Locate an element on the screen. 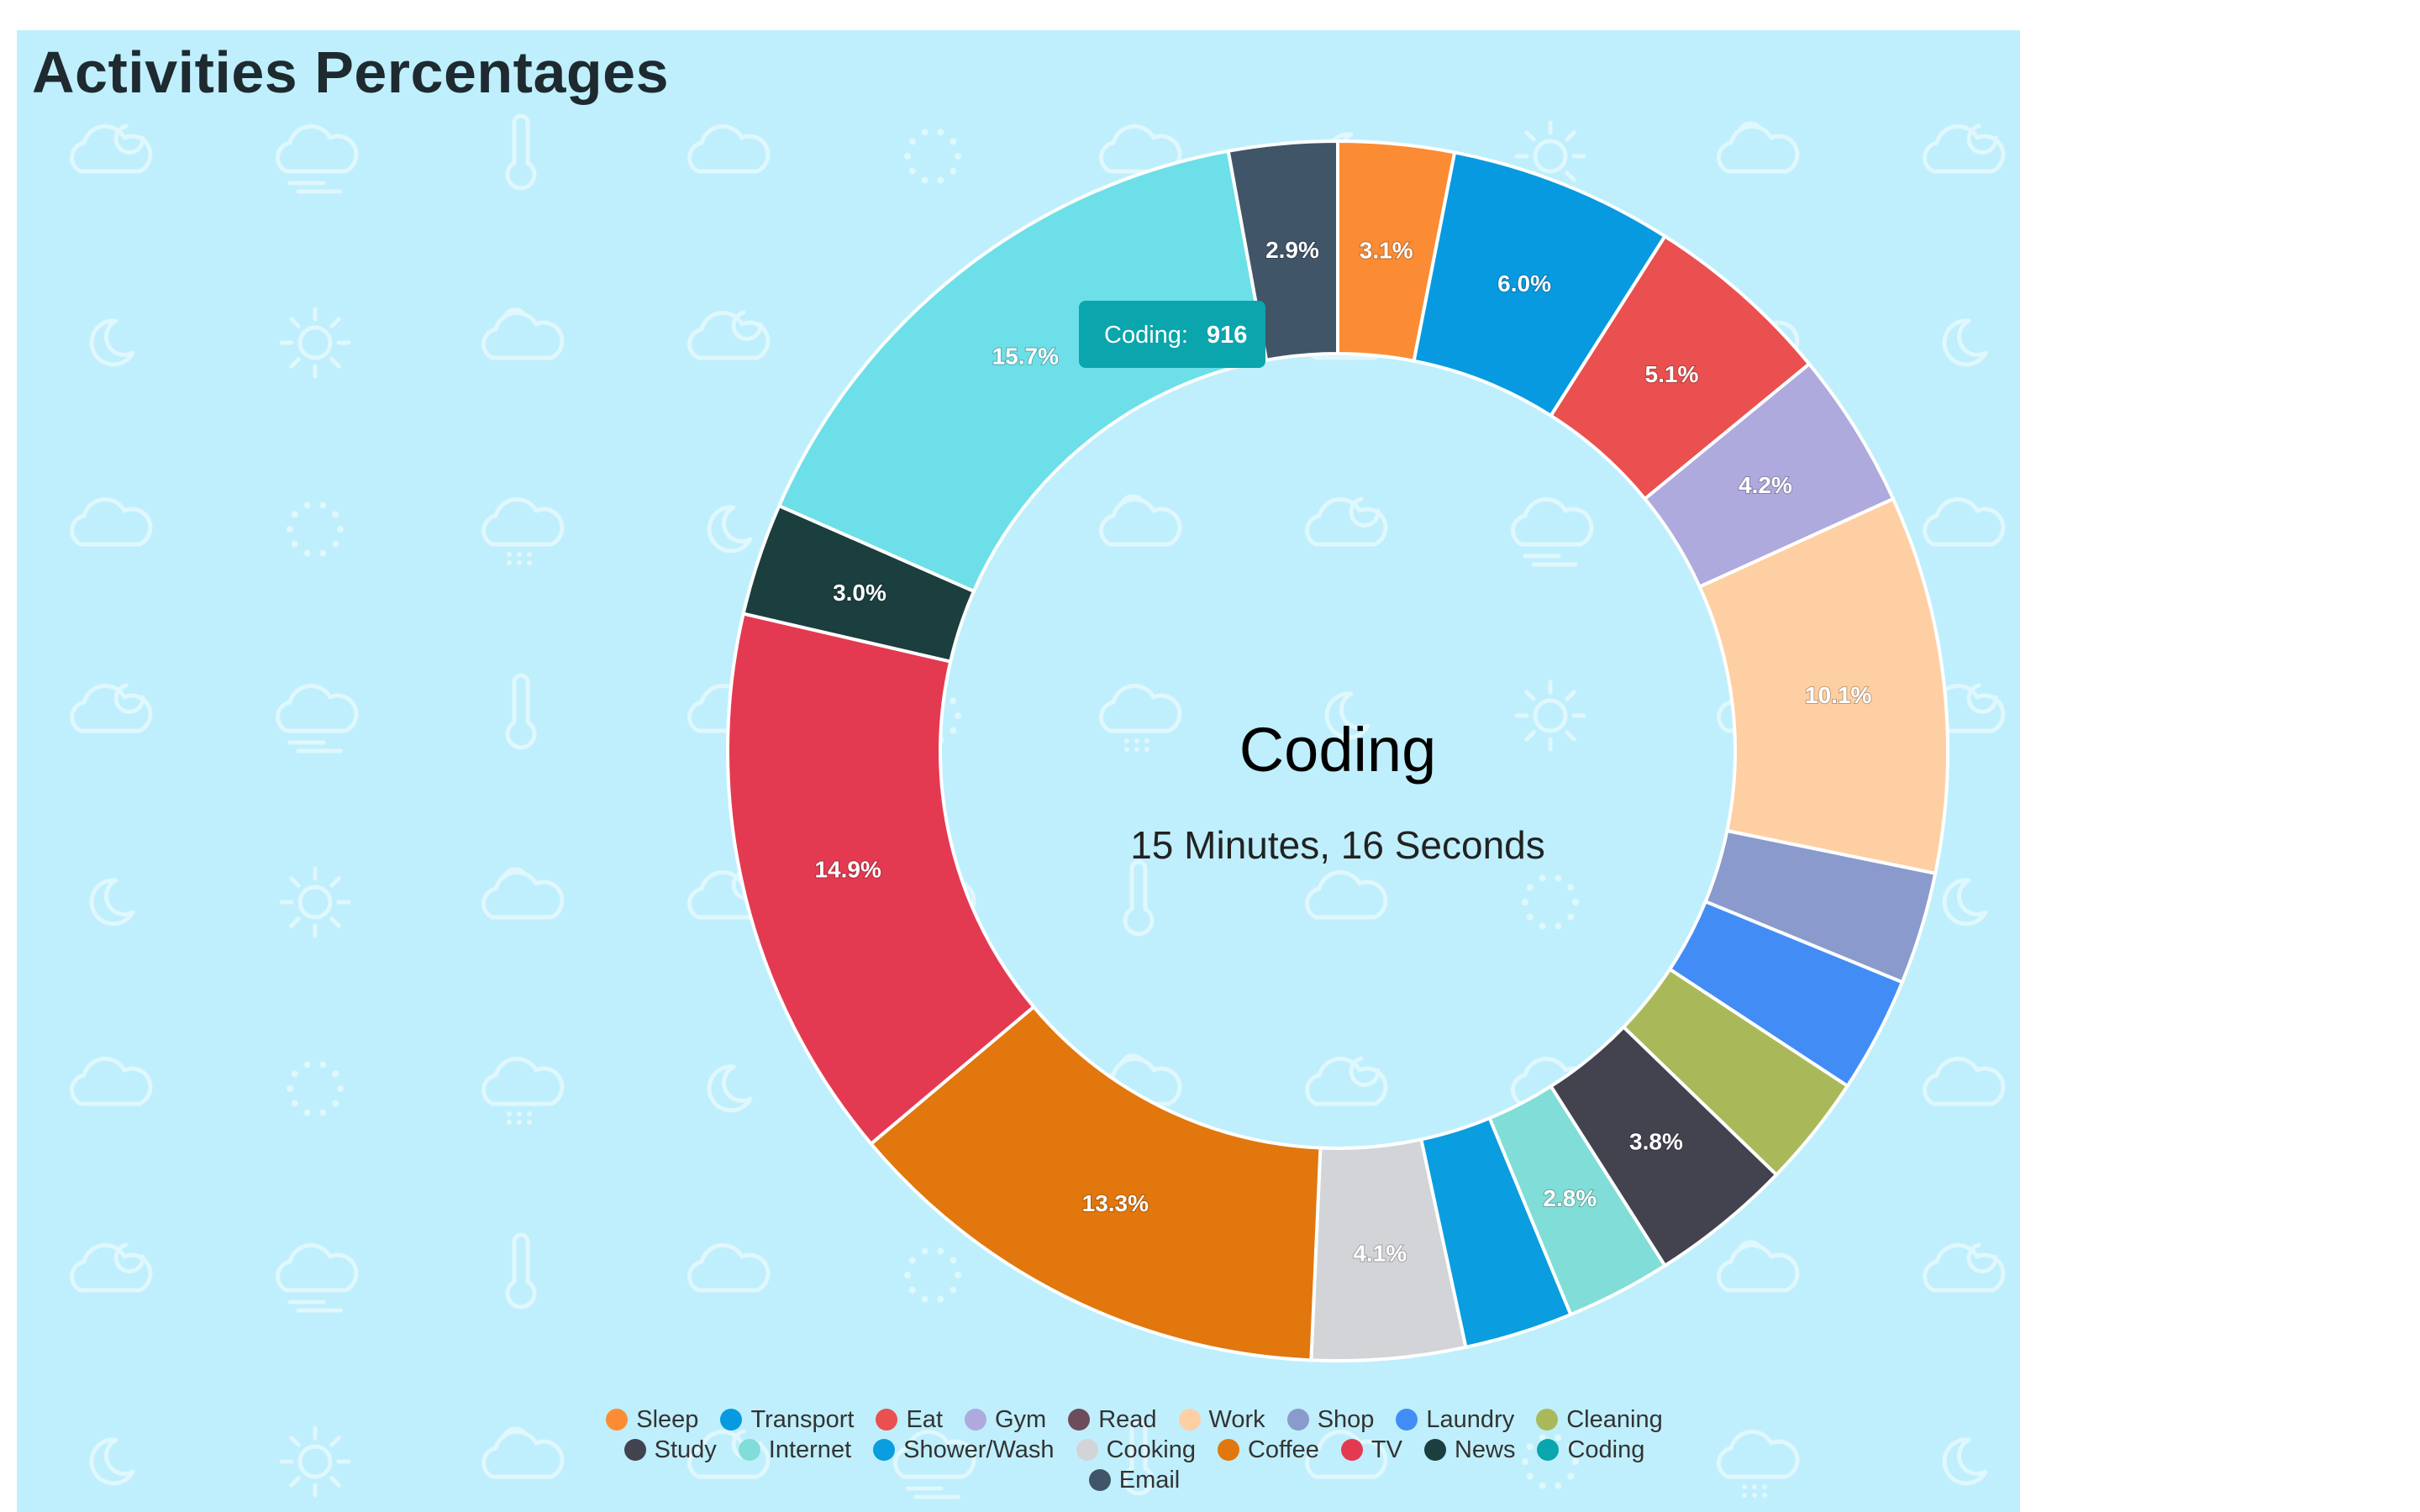 Image resolution: width=2420 pixels, height=1512 pixels. legend-label-tv: TV is located at coordinates (1386, 1449).